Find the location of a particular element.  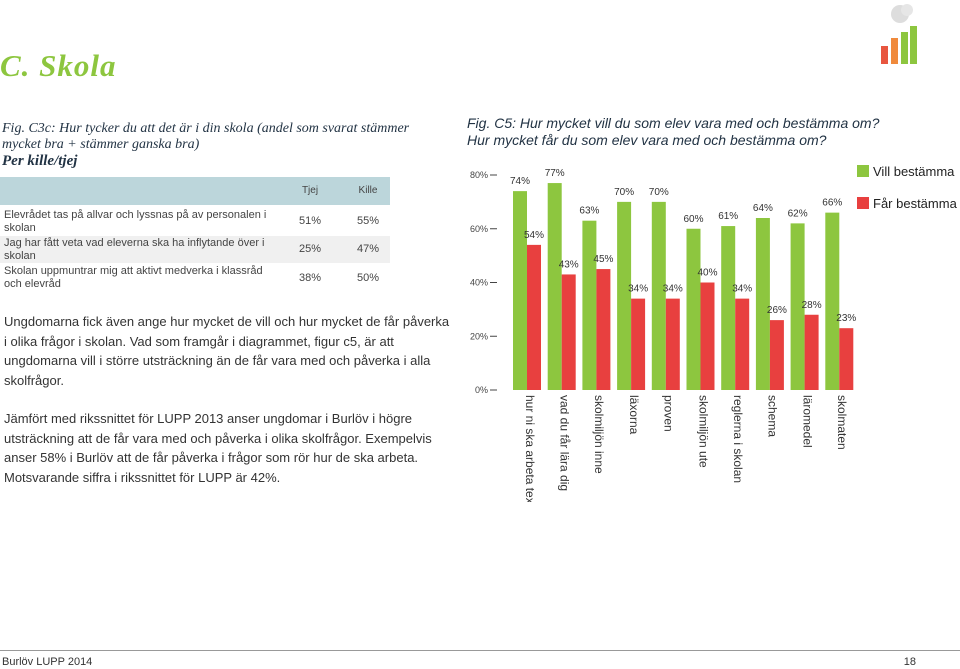

y-tick-label: 80% is located at coordinates (479, 175).